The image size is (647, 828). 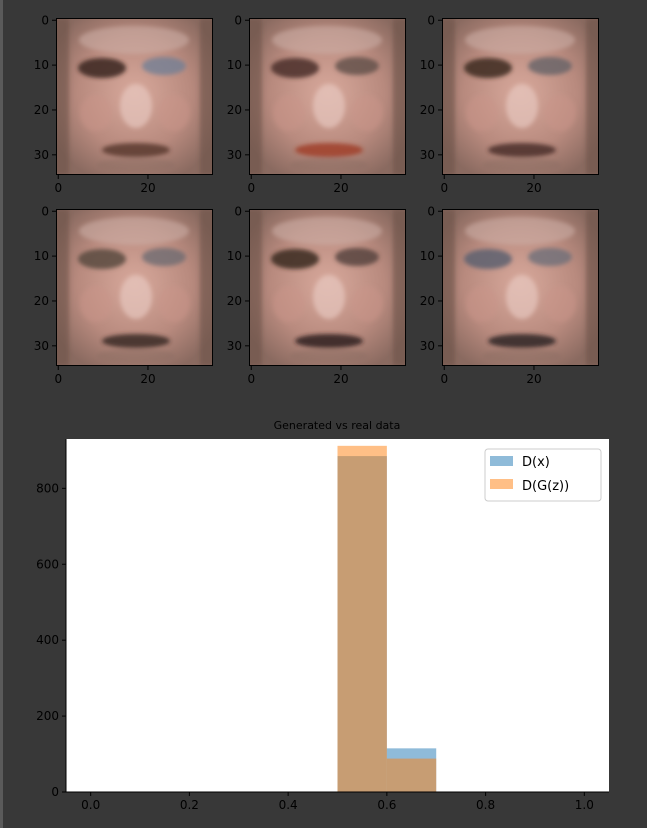 What do you see at coordinates (386, 805) in the screenshot?
I see `x-tick-label: 0.6` at bounding box center [386, 805].